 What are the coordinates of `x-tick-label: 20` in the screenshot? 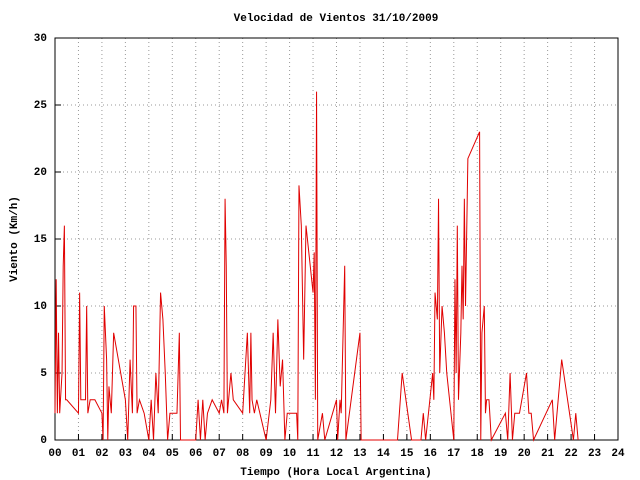 It's located at (524, 454).